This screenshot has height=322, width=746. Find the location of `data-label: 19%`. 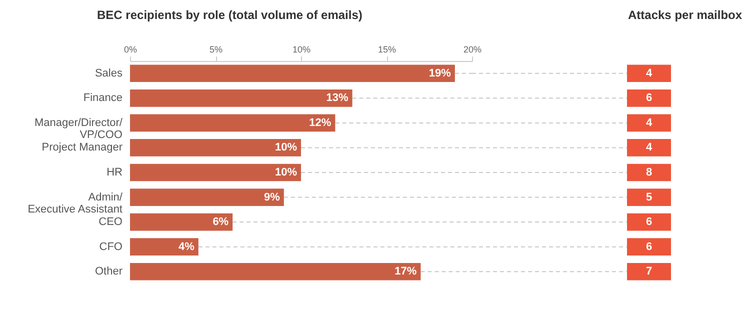

data-label: 19% is located at coordinates (440, 73).